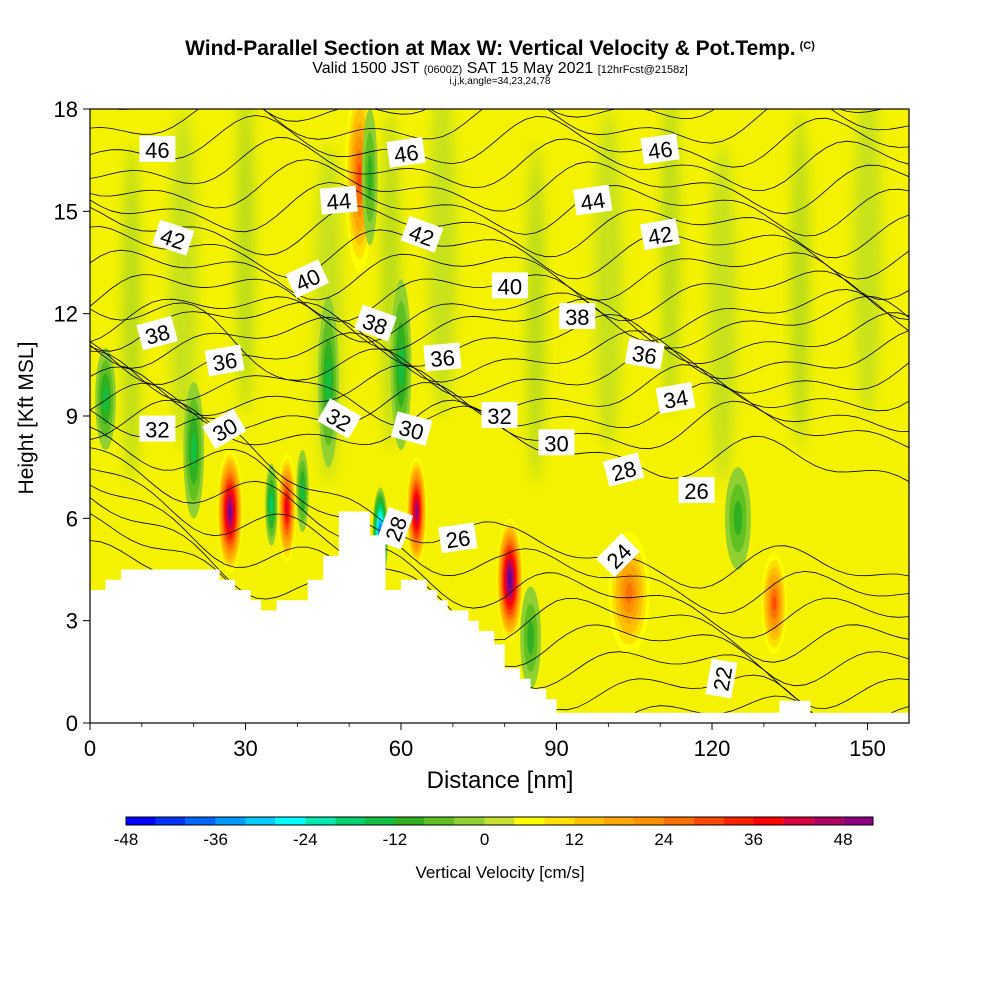 Image resolution: width=1000 pixels, height=1000 pixels. I want to click on contour-label-text: 30, so click(556, 443).